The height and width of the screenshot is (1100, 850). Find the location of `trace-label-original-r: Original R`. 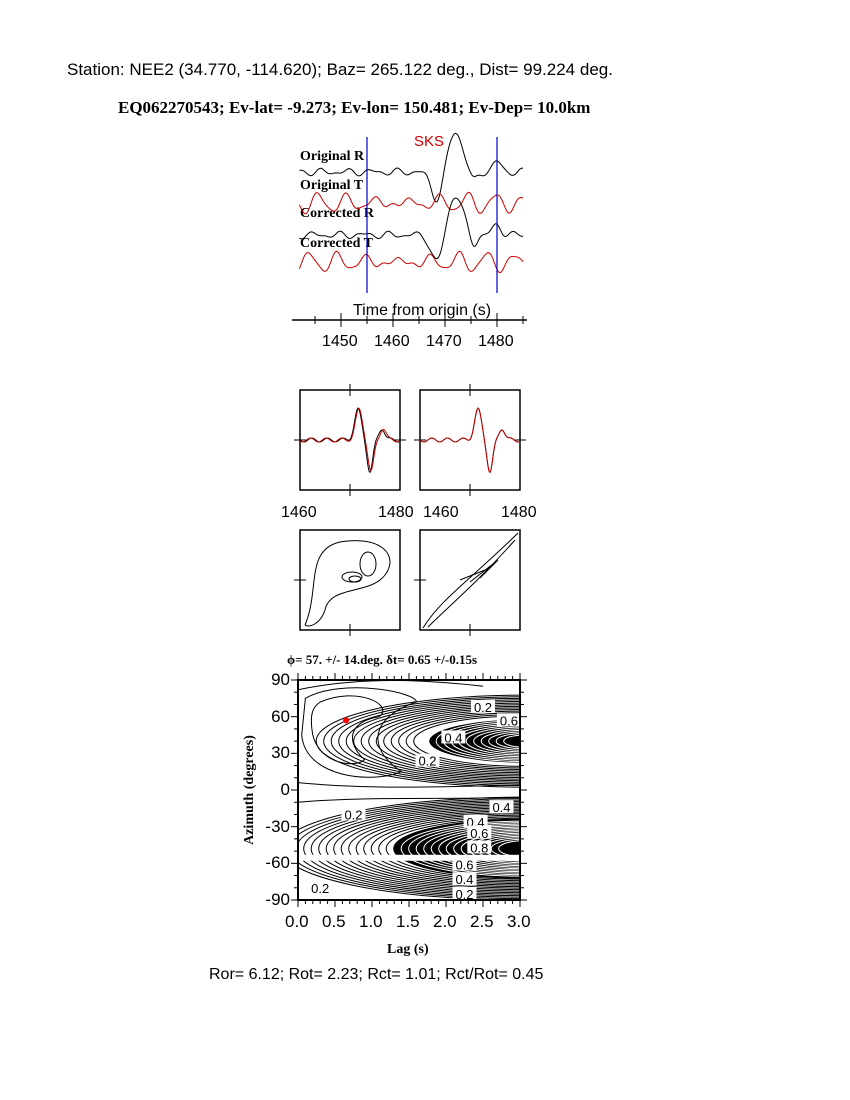

trace-label-original-r: Original R is located at coordinates (332, 156).